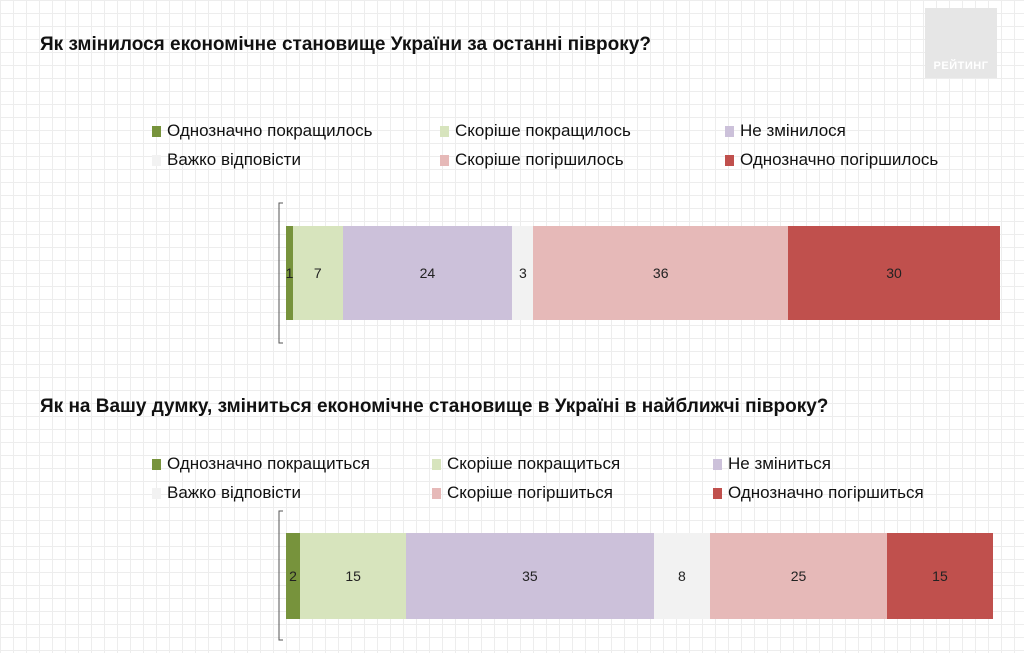 The image size is (1024, 653). I want to click on legend-label: Скоріше погіршиться, so click(530, 492).